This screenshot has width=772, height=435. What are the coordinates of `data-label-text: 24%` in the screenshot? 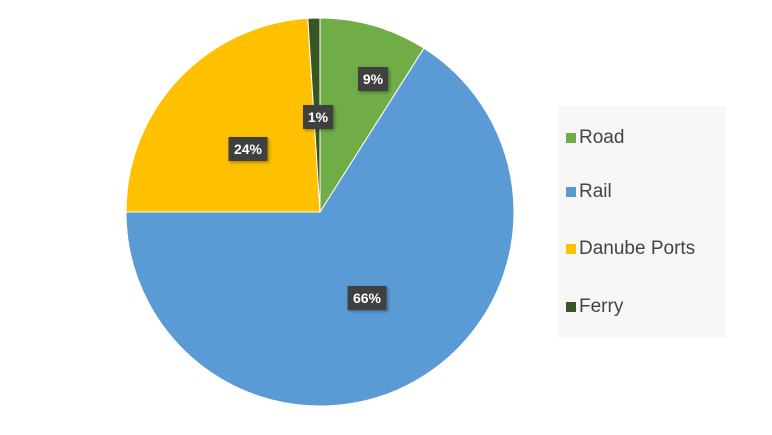 It's located at (248, 149).